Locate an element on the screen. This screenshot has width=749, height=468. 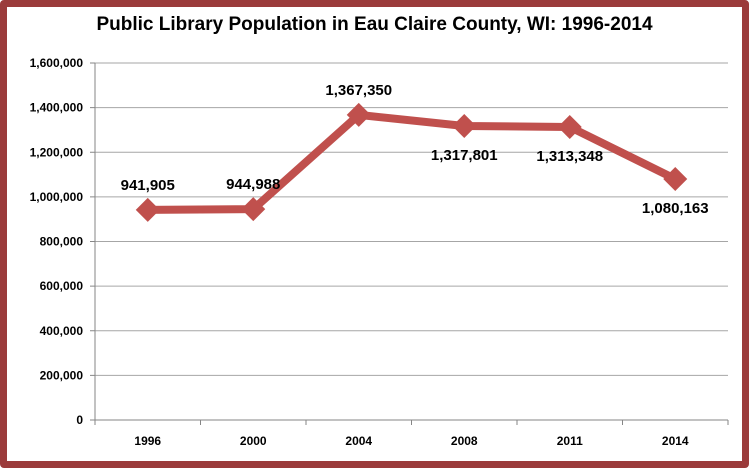
data-label: 941,905 is located at coordinates (148, 185).